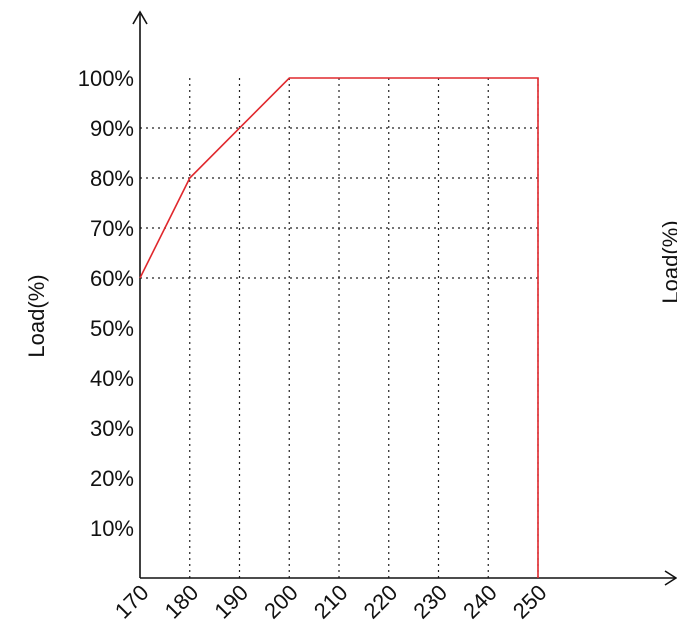  I want to click on x-tick-label-190: 190, so click(231, 602).